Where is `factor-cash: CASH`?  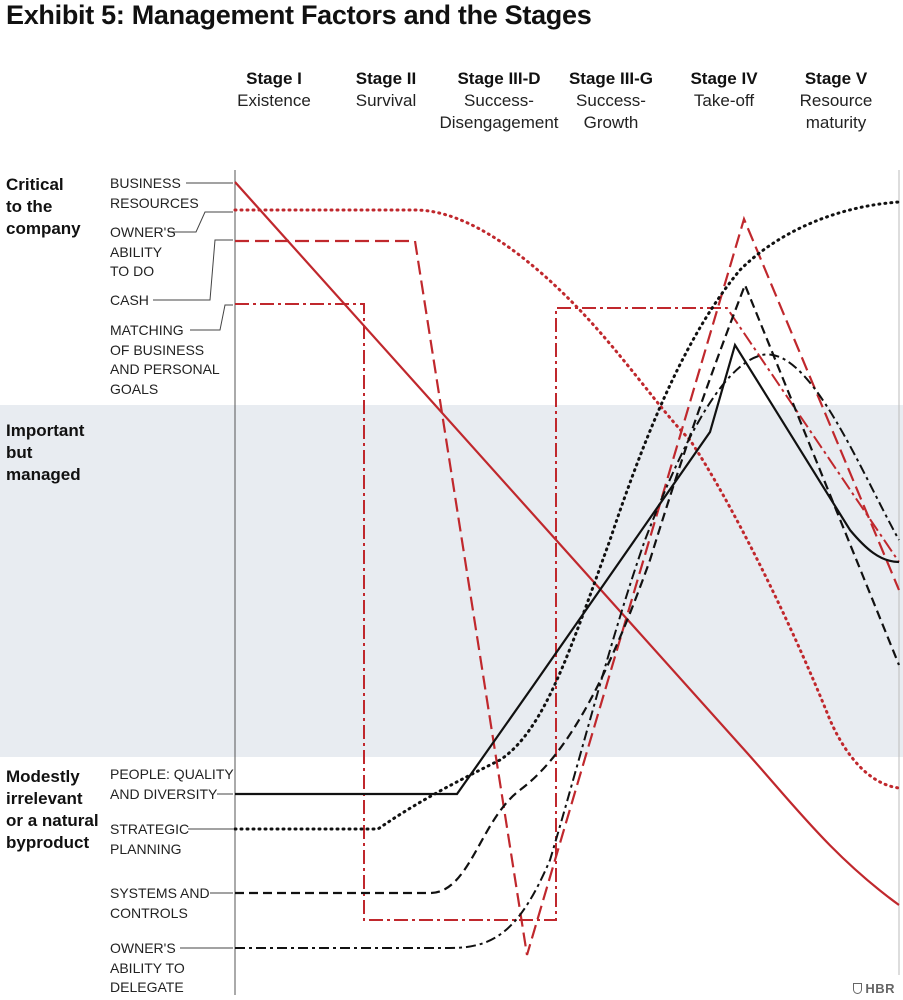 factor-cash: CASH is located at coordinates (129, 300).